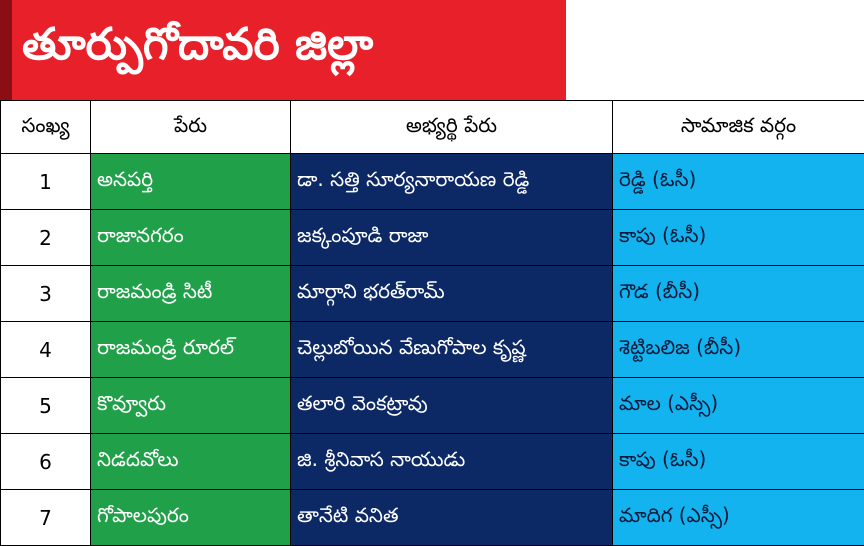  Describe the element at coordinates (191, 238) in the screenshot. I see `constituency-name: రాజానగరం` at that location.